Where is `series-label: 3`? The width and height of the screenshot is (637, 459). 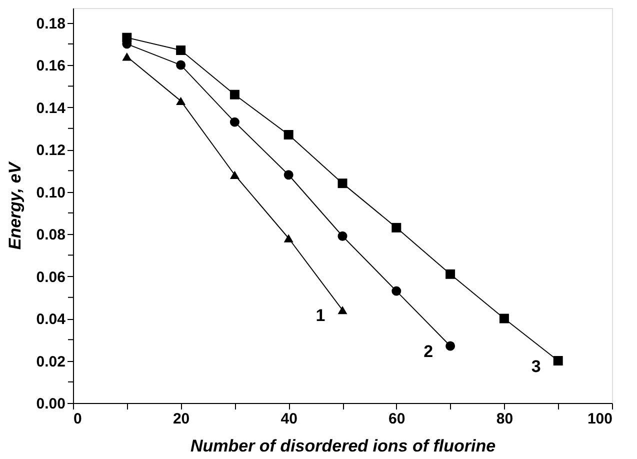 series-label: 3 is located at coordinates (536, 366).